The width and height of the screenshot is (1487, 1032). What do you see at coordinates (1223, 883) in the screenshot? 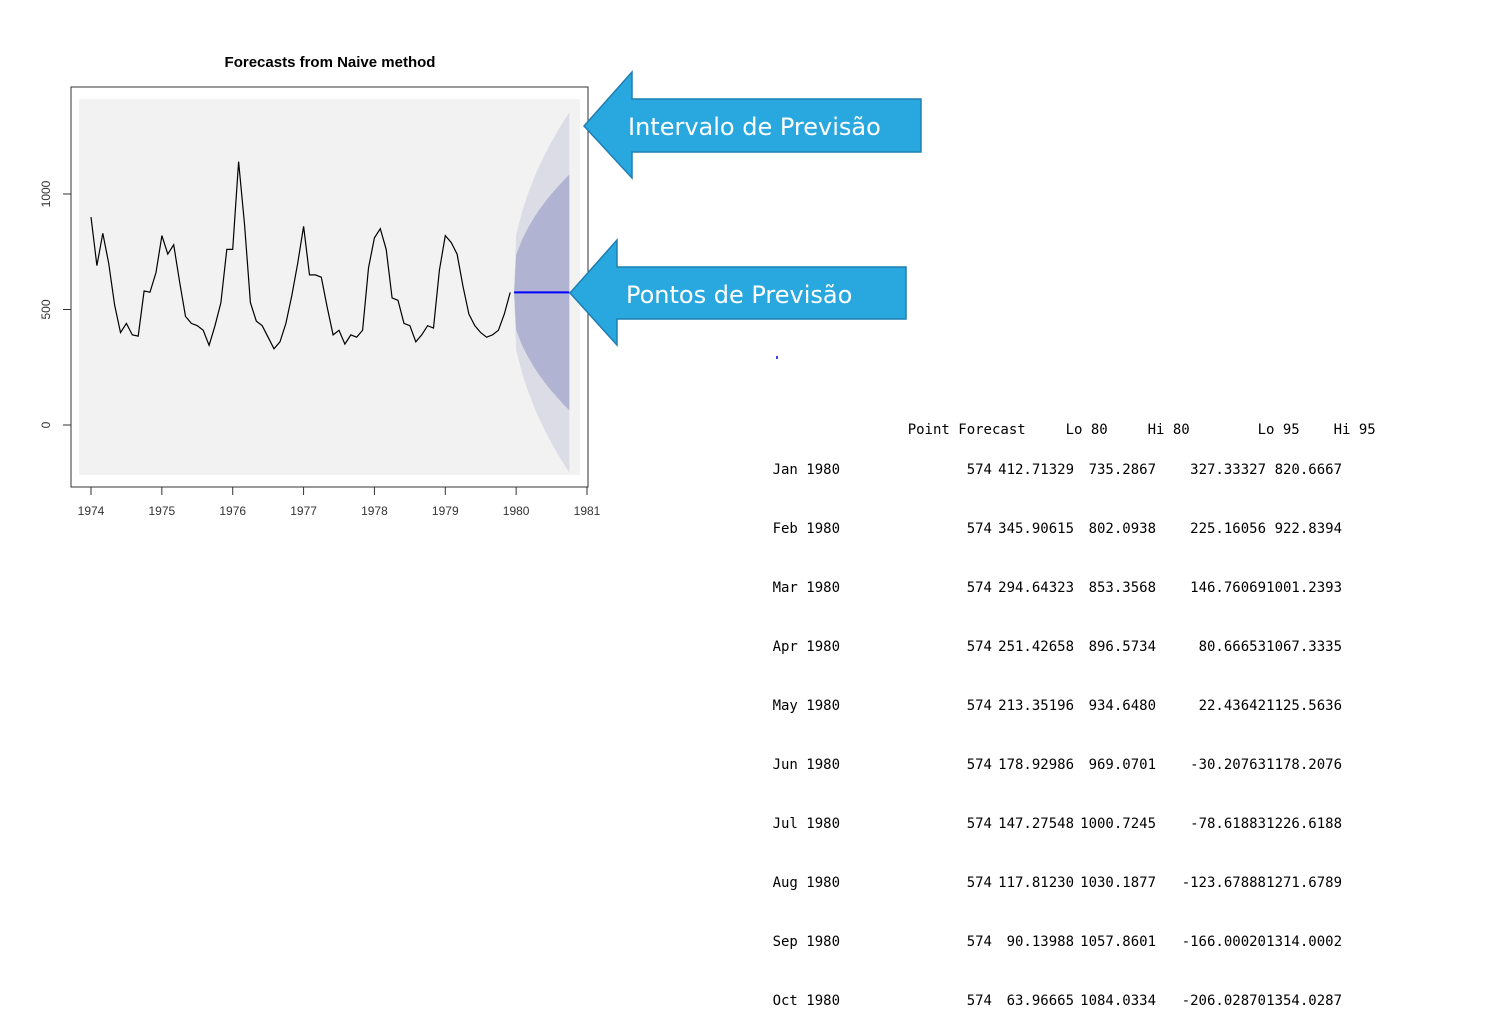
I see `table-cell: -123.67888` at bounding box center [1223, 883].